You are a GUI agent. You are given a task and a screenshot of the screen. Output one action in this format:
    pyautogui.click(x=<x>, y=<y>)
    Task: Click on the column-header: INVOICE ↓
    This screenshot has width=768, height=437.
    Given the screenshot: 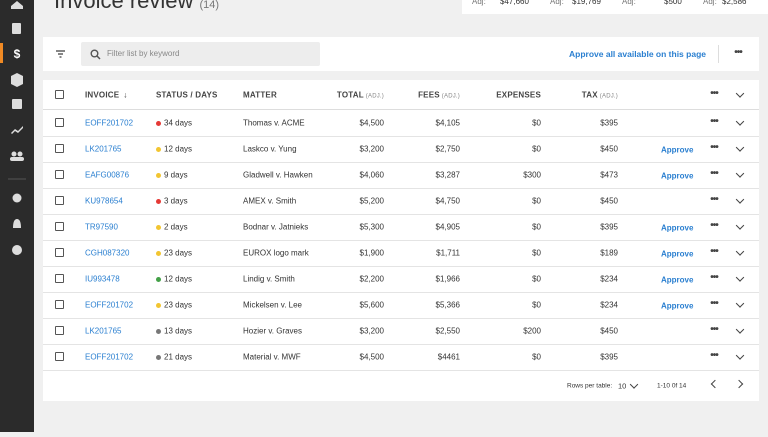 What is the action you would take?
    pyautogui.click(x=106, y=95)
    